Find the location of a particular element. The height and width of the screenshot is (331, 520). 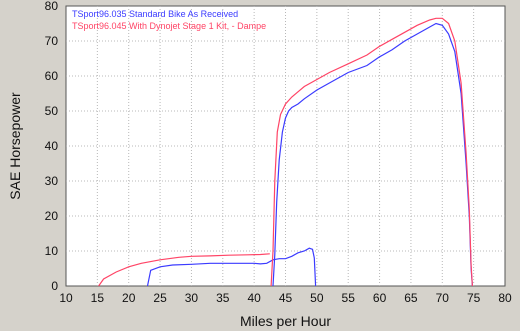

x-tick-label: 75 is located at coordinates (474, 298).